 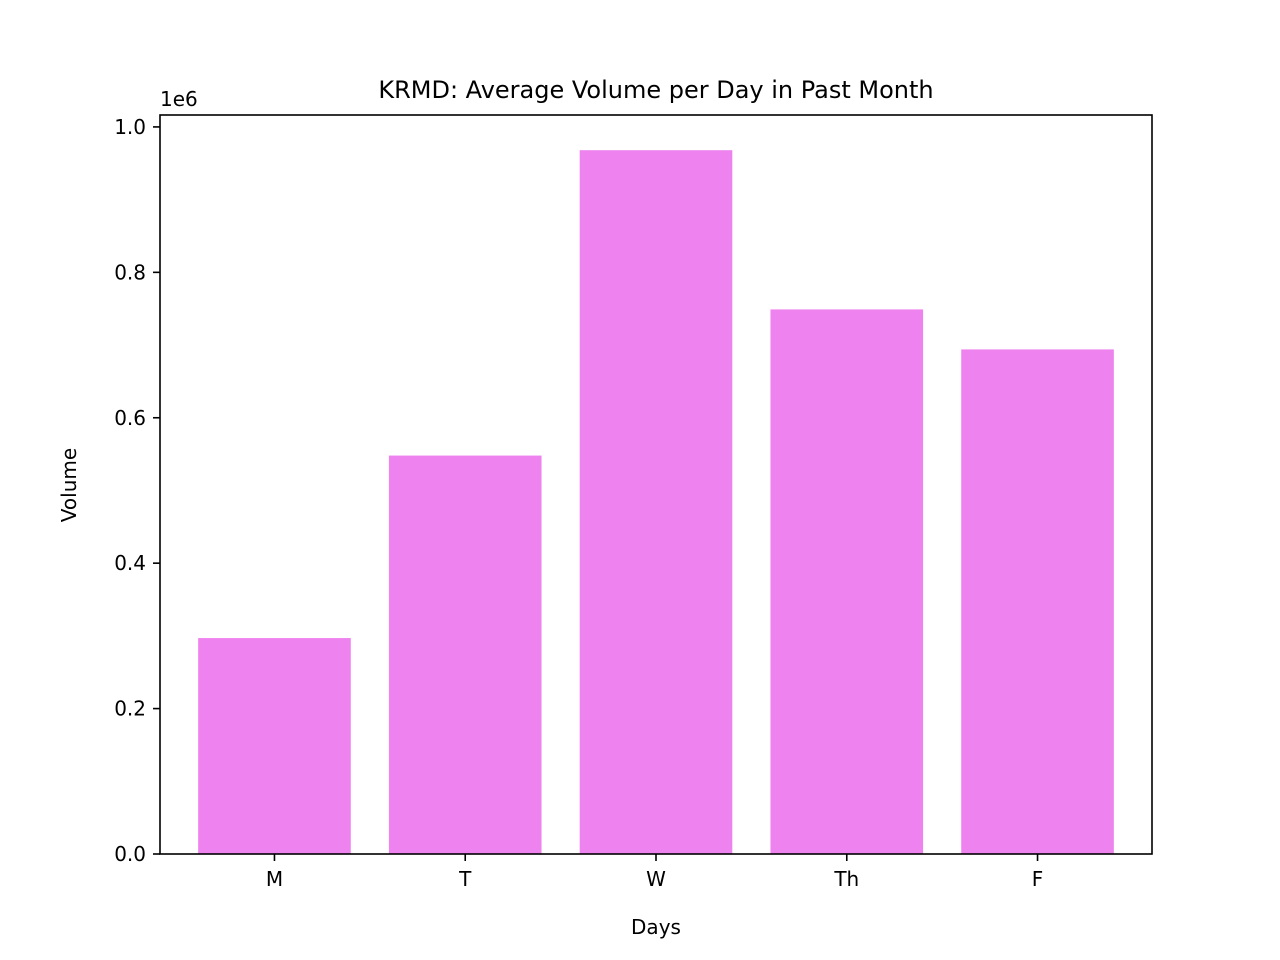 I want to click on y-tick-label: 0.0, so click(x=130, y=854).